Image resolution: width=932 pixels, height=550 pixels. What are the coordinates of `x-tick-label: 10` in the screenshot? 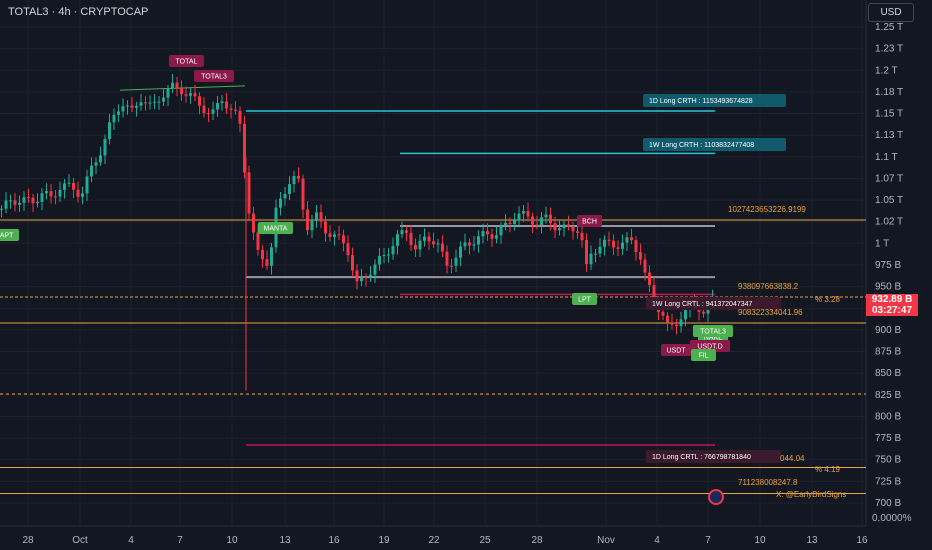 It's located at (760, 540).